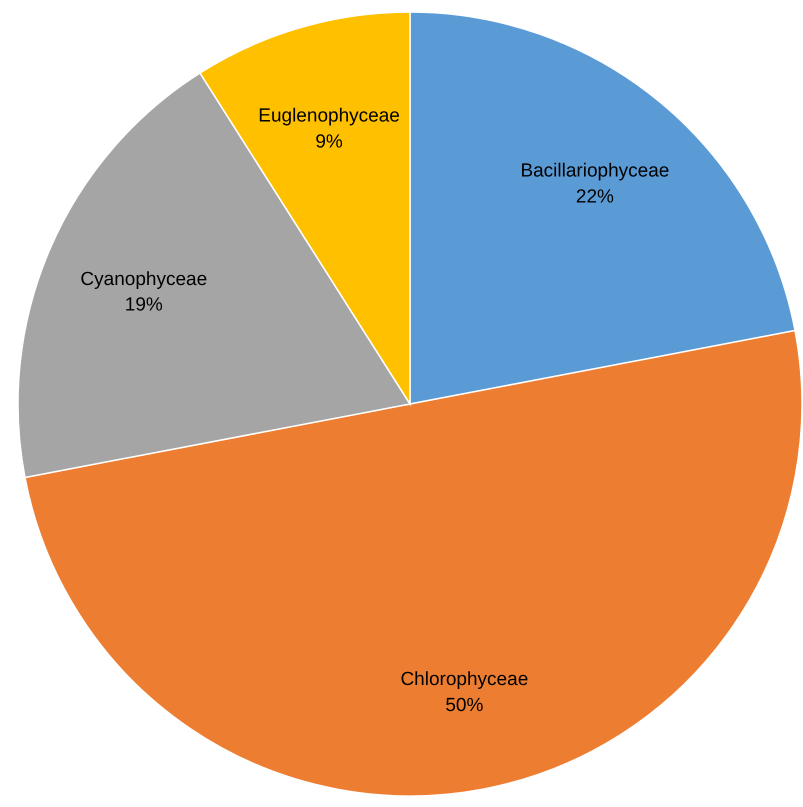 The height and width of the screenshot is (807, 803). What do you see at coordinates (595, 197) in the screenshot?
I see `data-label: 22%` at bounding box center [595, 197].